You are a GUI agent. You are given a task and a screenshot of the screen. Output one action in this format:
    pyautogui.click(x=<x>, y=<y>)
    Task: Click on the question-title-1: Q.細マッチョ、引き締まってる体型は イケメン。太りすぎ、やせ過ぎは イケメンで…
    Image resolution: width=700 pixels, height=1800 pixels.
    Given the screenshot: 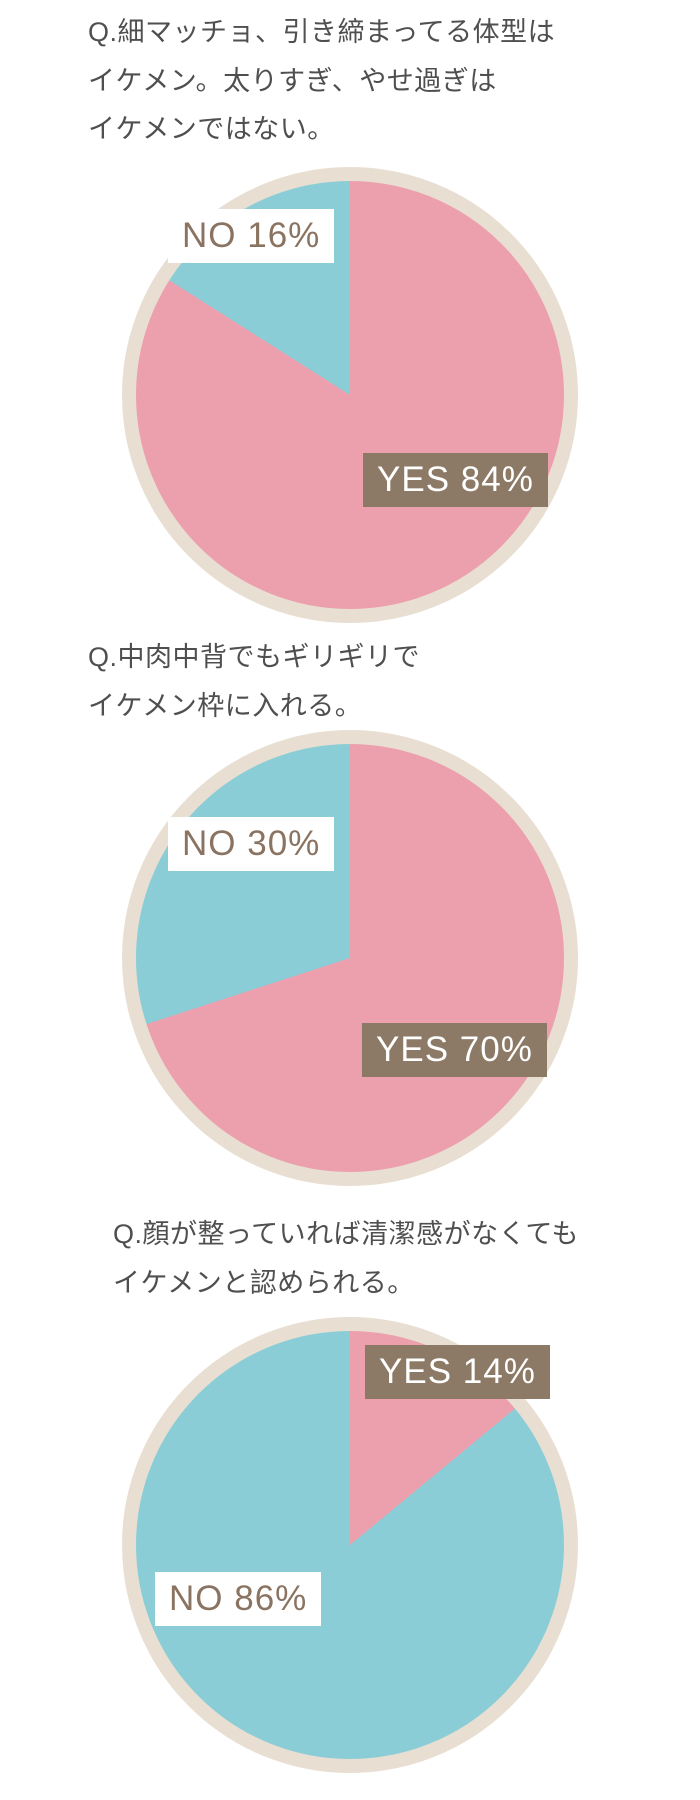 What is the action you would take?
    pyautogui.click(x=322, y=81)
    